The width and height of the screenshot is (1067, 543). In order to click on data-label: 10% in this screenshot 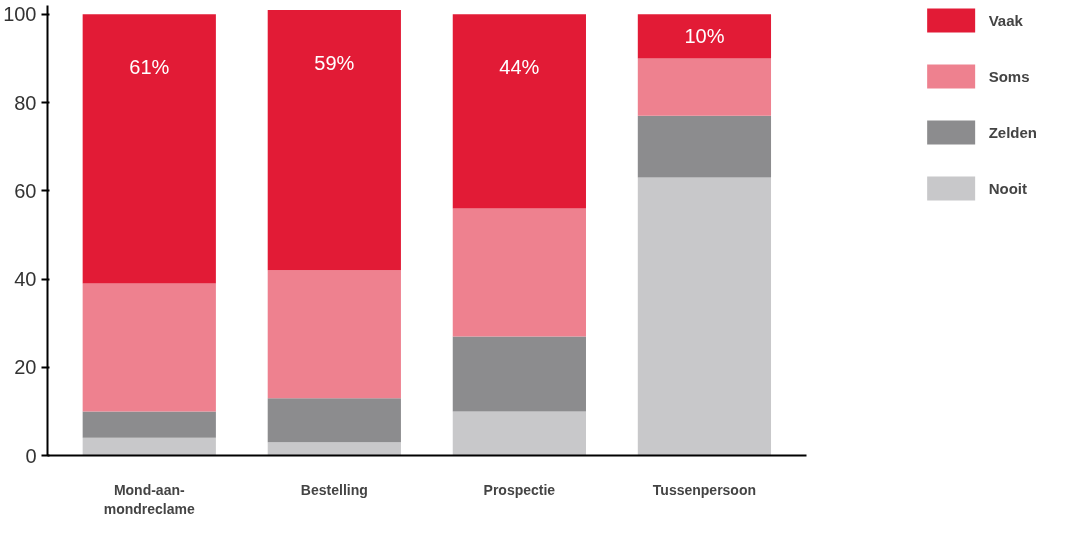, I will do `click(704, 36)`.